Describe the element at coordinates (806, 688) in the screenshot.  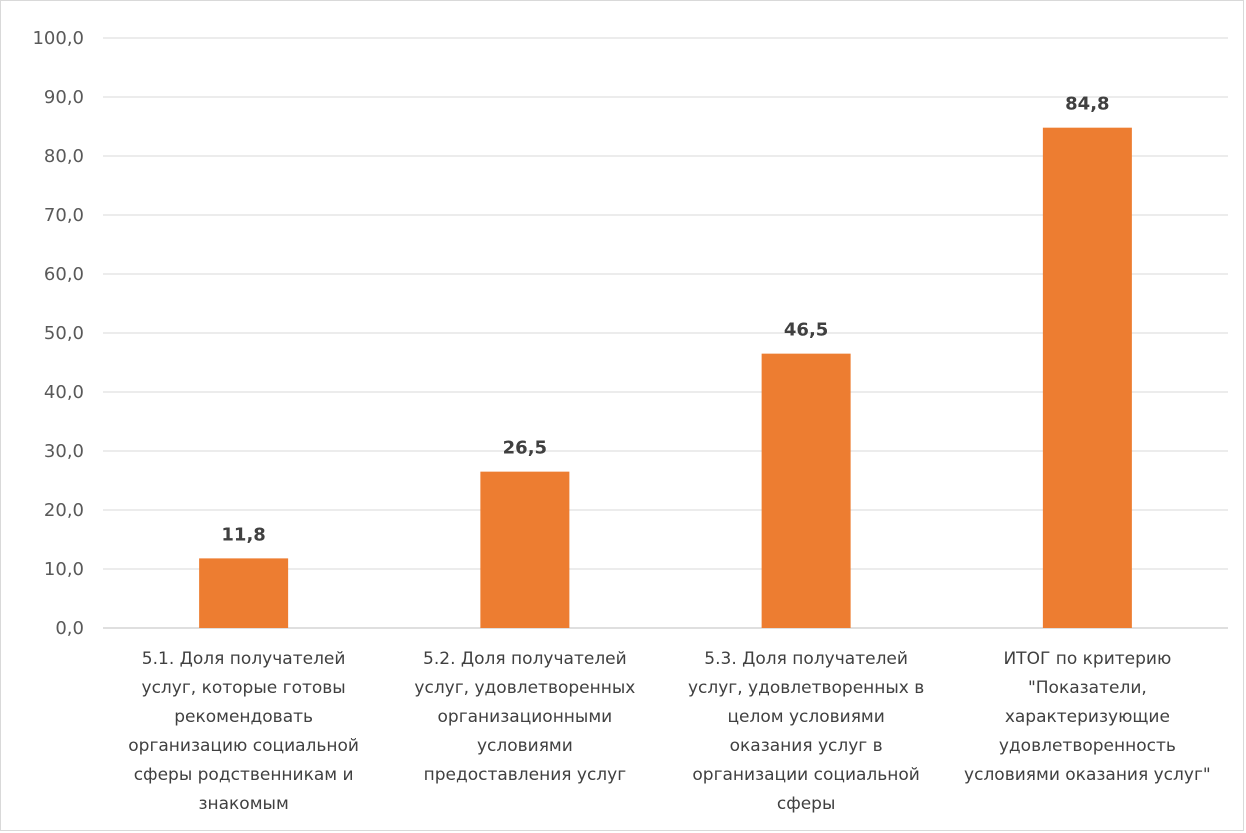
I see `category-label-line: услуг, удовлетворенных в` at that location.